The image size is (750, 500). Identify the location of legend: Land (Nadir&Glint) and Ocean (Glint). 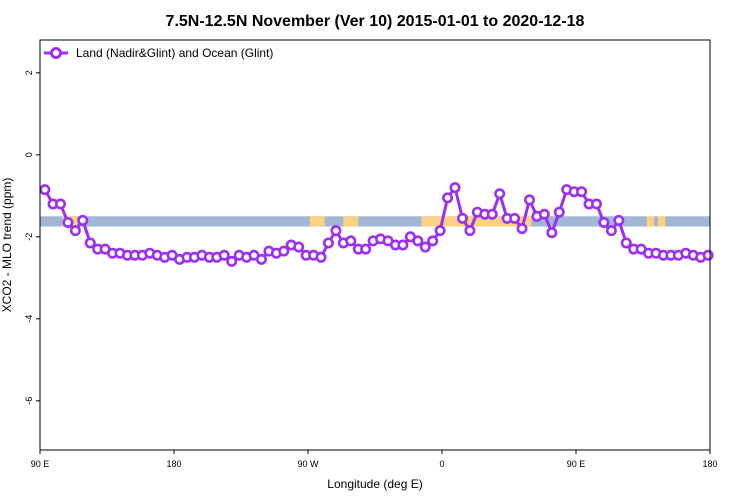
(158, 53).